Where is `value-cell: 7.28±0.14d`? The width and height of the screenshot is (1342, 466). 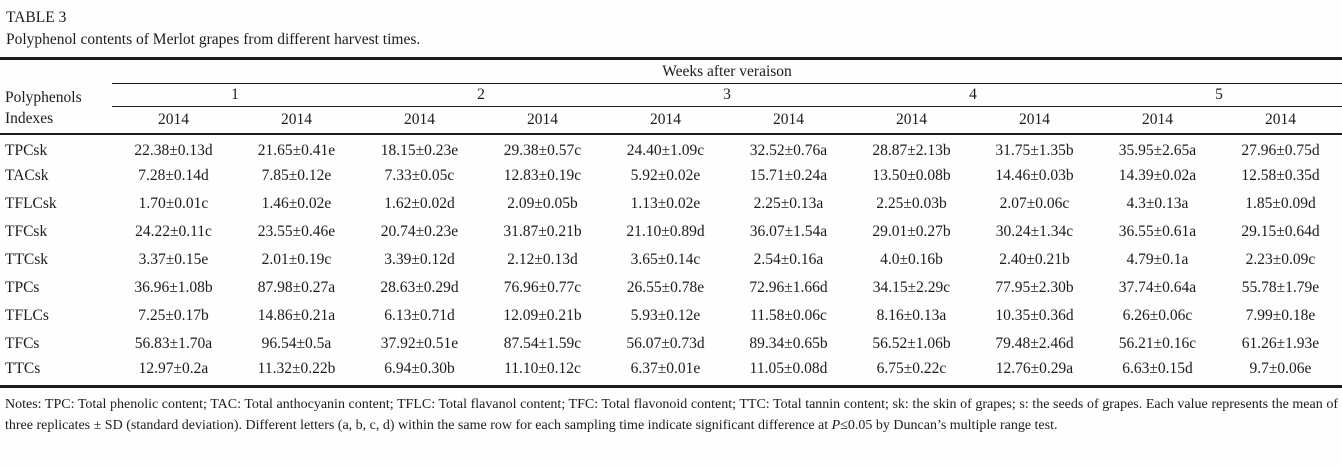
value-cell: 7.28±0.14d is located at coordinates (173, 175).